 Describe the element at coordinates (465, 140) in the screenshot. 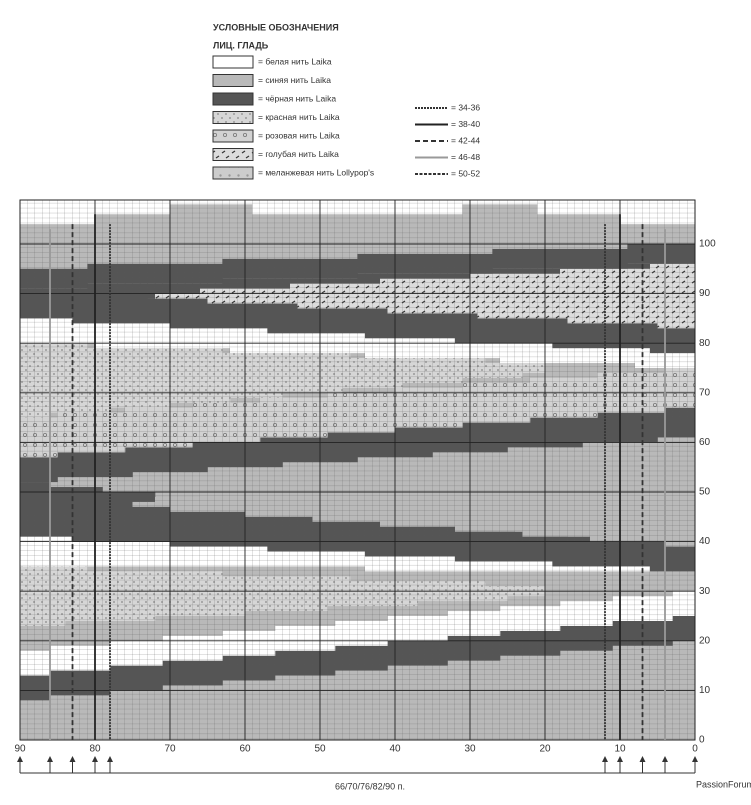

I see `size-label: = 42-44` at that location.